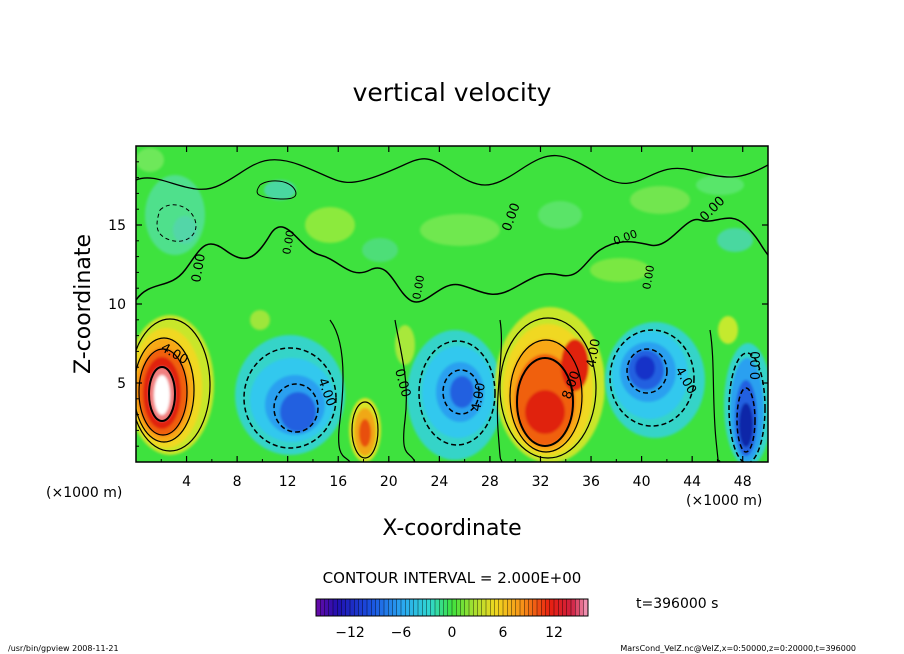 Image resolution: width=904 pixels, height=654 pixels. I want to click on colorbar-ticks: −12 −6 0 6 12, so click(449, 633).